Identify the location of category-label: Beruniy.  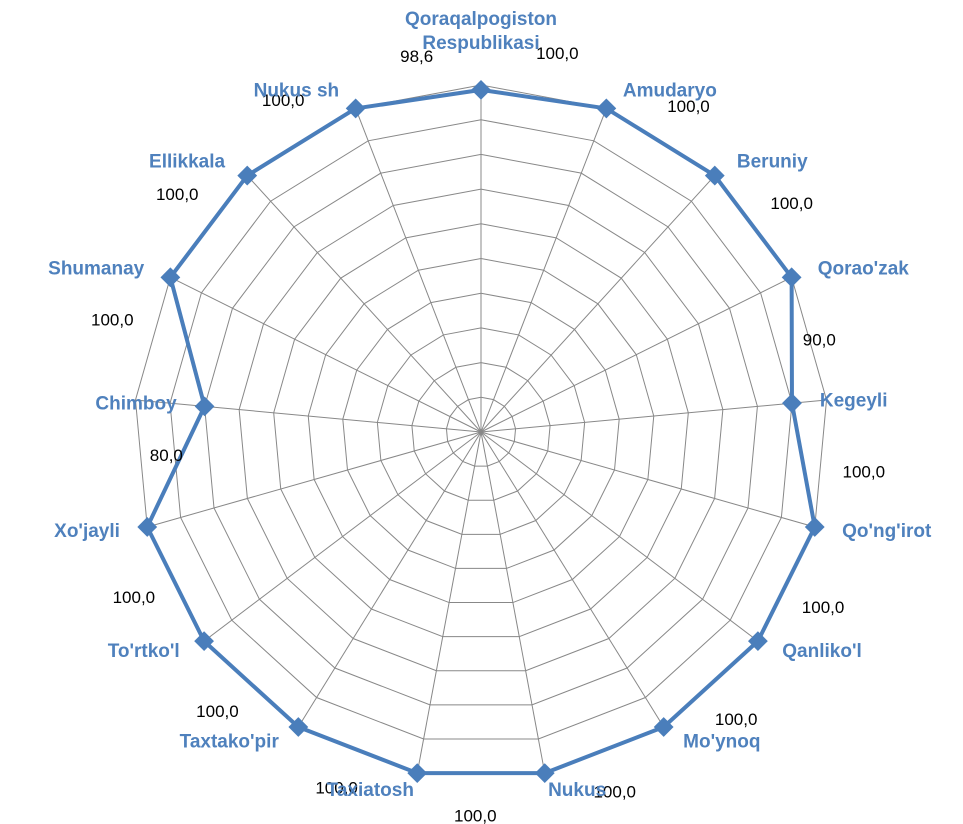
(772, 161).